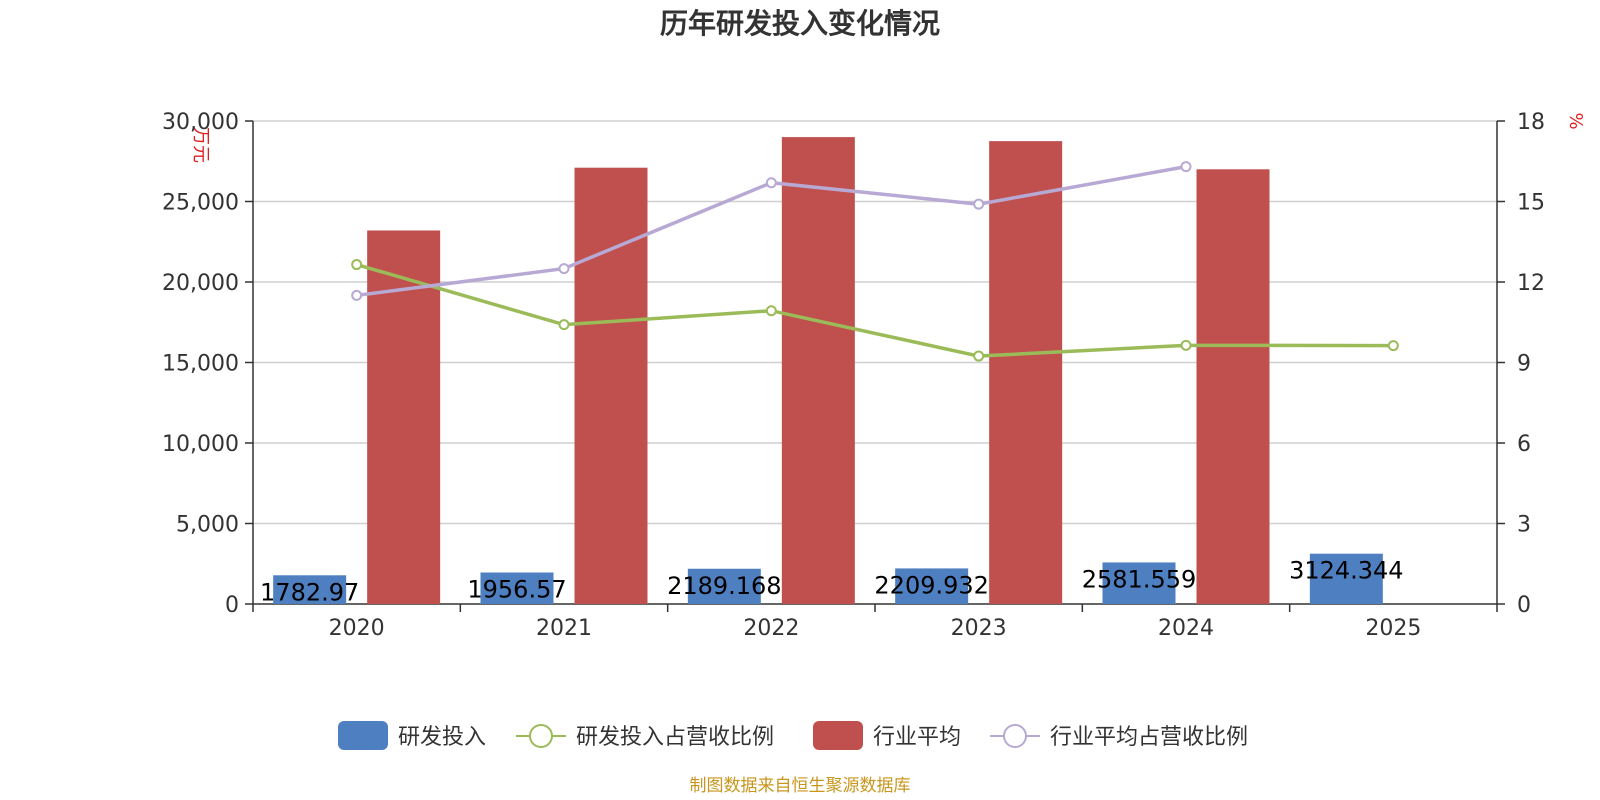 This screenshot has width=1600, height=800. Describe the element at coordinates (200, 145) in the screenshot. I see `left-axis-unit: 万元` at that location.